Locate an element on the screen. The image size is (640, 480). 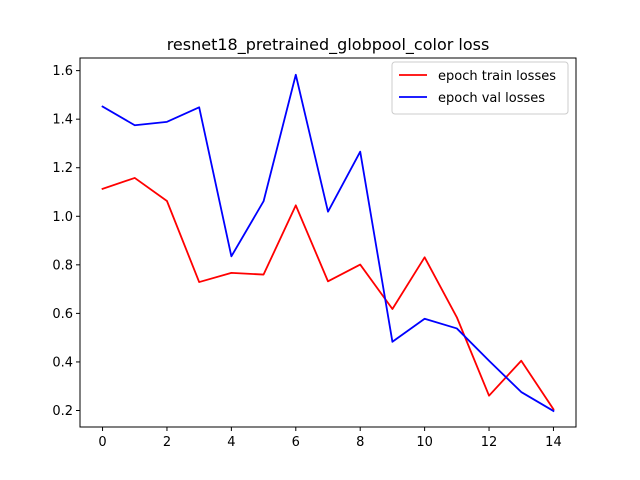
x-tick-label: 2 is located at coordinates (167, 442).